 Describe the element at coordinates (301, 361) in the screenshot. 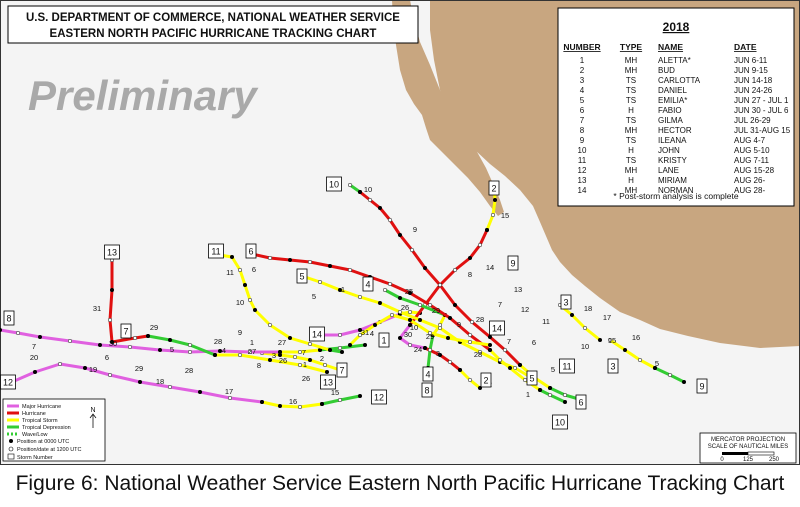

I see `track-storm-7-tropical-storm` at that location.